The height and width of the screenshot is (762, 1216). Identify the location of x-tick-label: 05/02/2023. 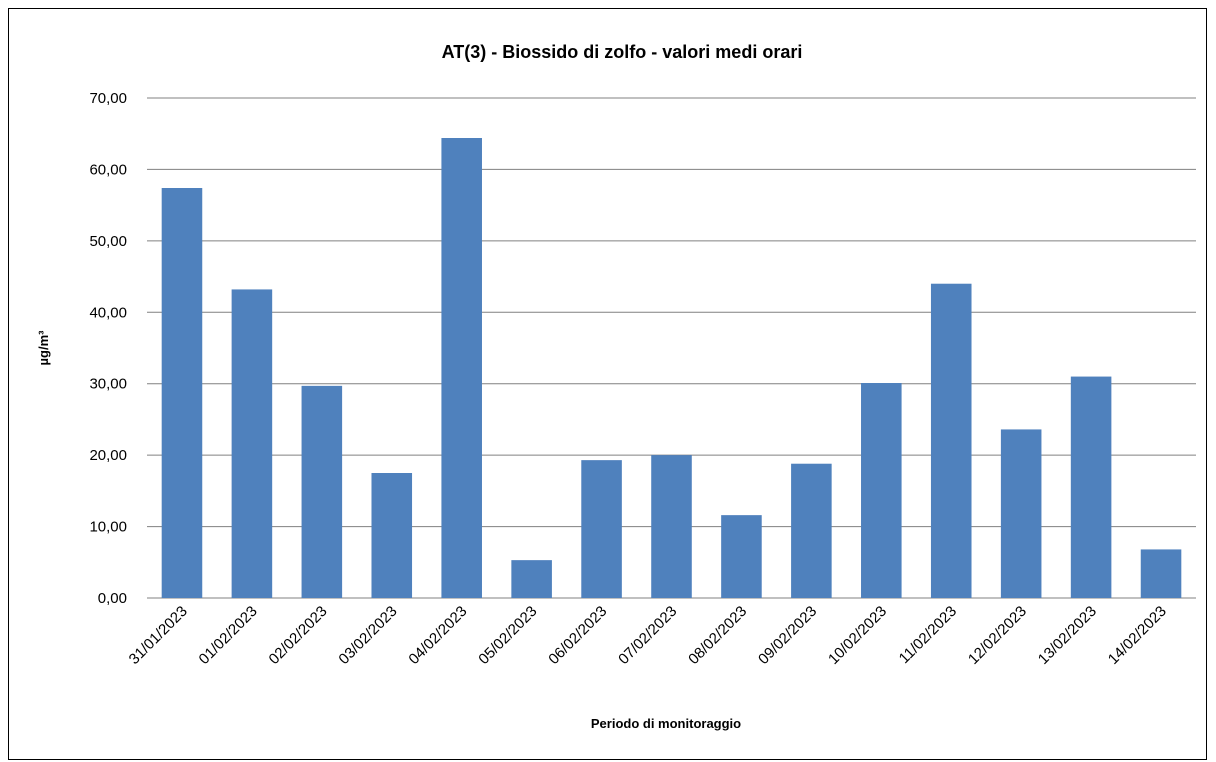
(507, 635).